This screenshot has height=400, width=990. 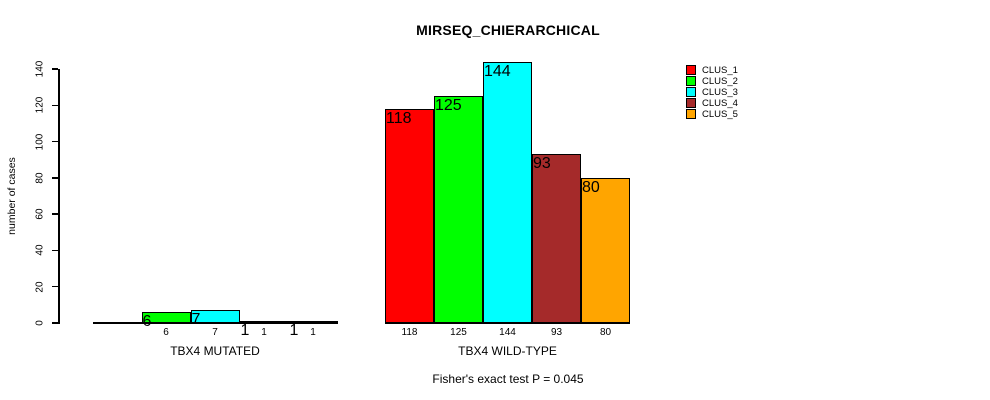 What do you see at coordinates (215, 319) in the screenshot?
I see `bar: 7` at bounding box center [215, 319].